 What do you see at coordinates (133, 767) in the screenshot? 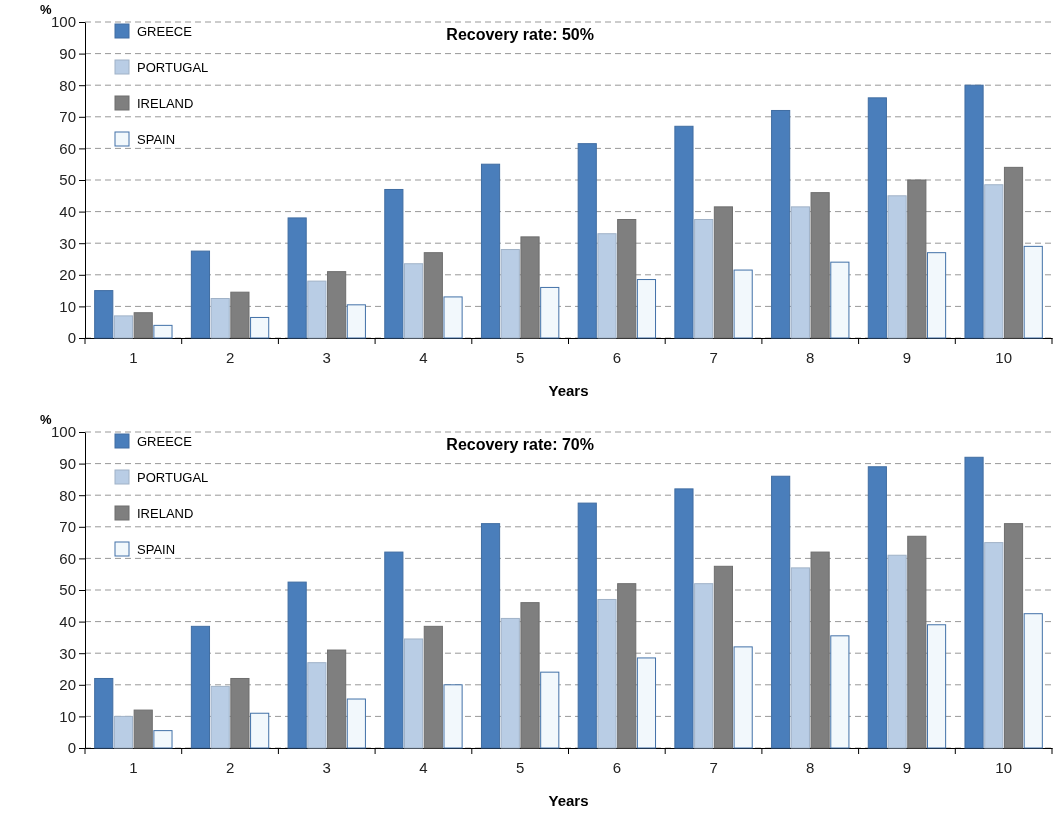
I see `x-tick-label: 1` at bounding box center [133, 767].